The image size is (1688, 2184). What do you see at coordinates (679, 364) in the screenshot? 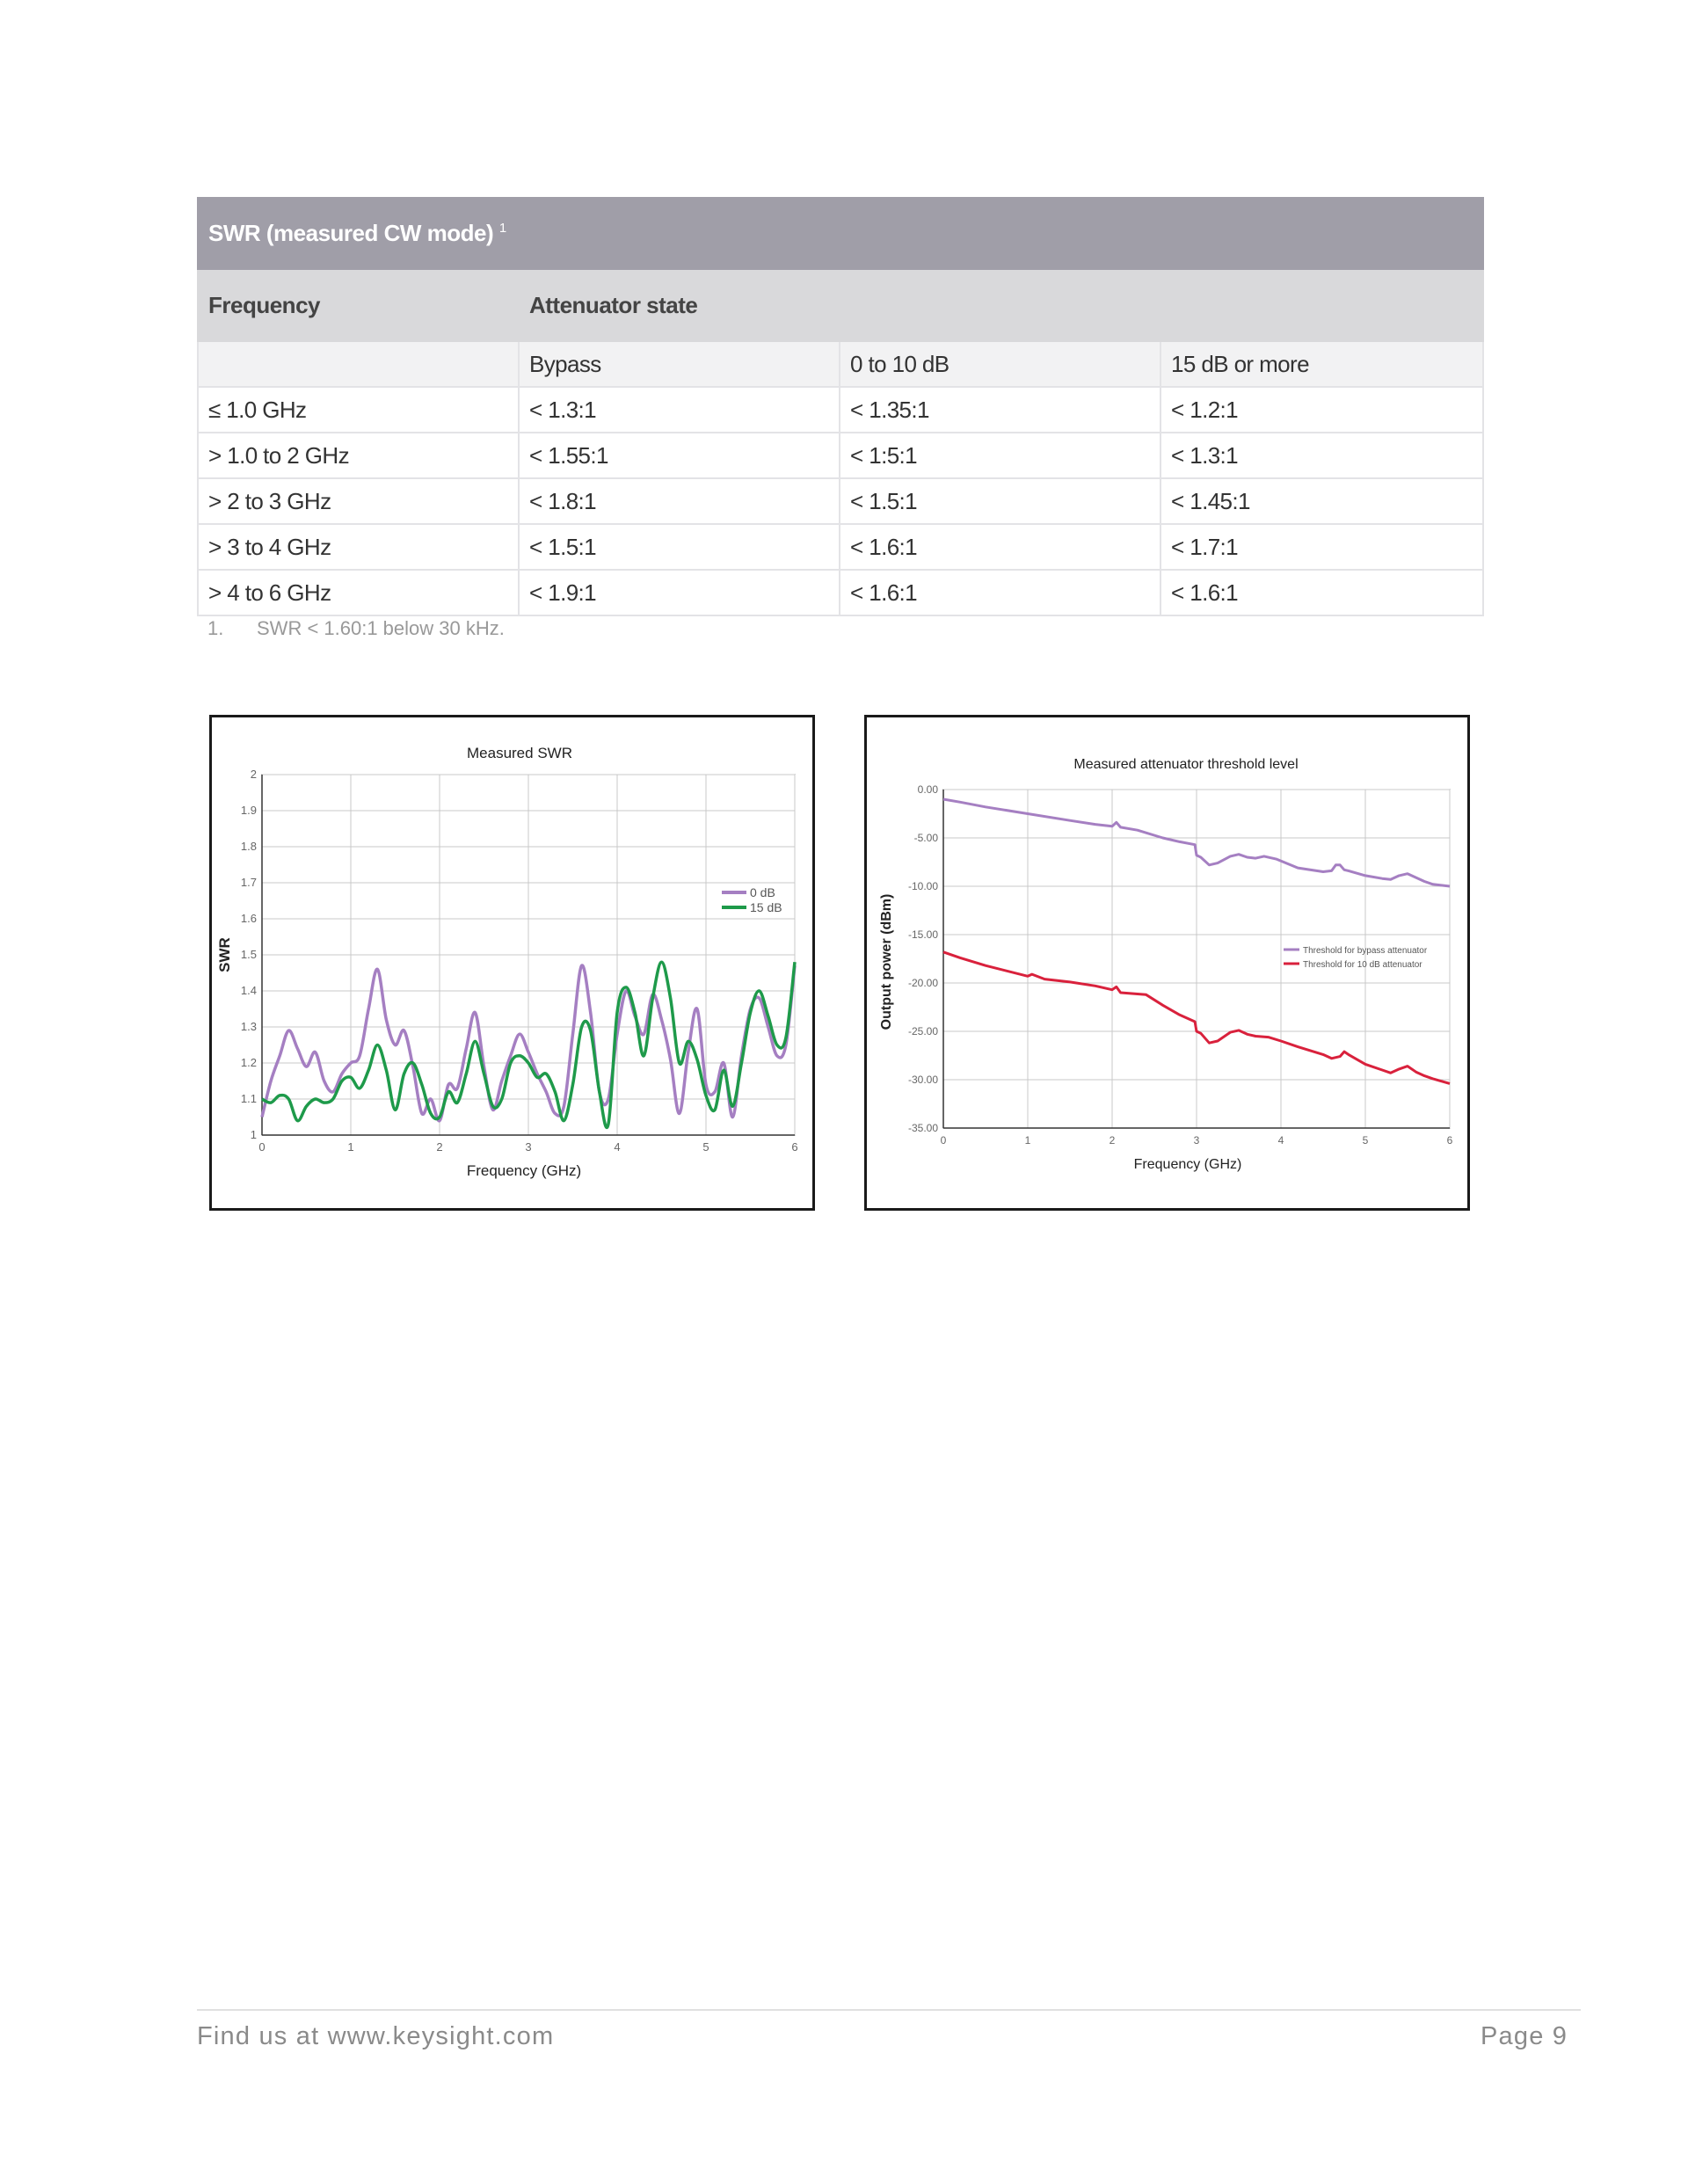
I see `subheader-bypass: Bypass` at bounding box center [679, 364].